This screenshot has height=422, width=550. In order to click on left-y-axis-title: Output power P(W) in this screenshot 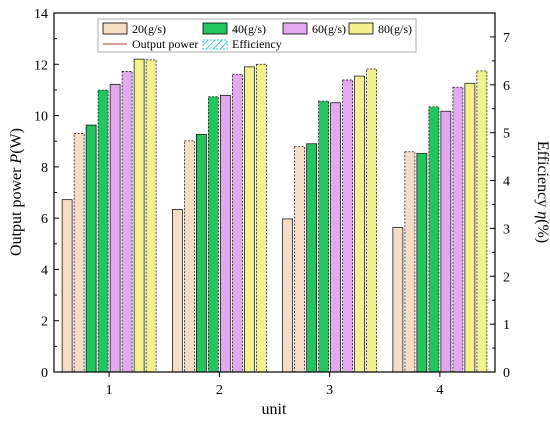, I will do `click(16, 192)`.